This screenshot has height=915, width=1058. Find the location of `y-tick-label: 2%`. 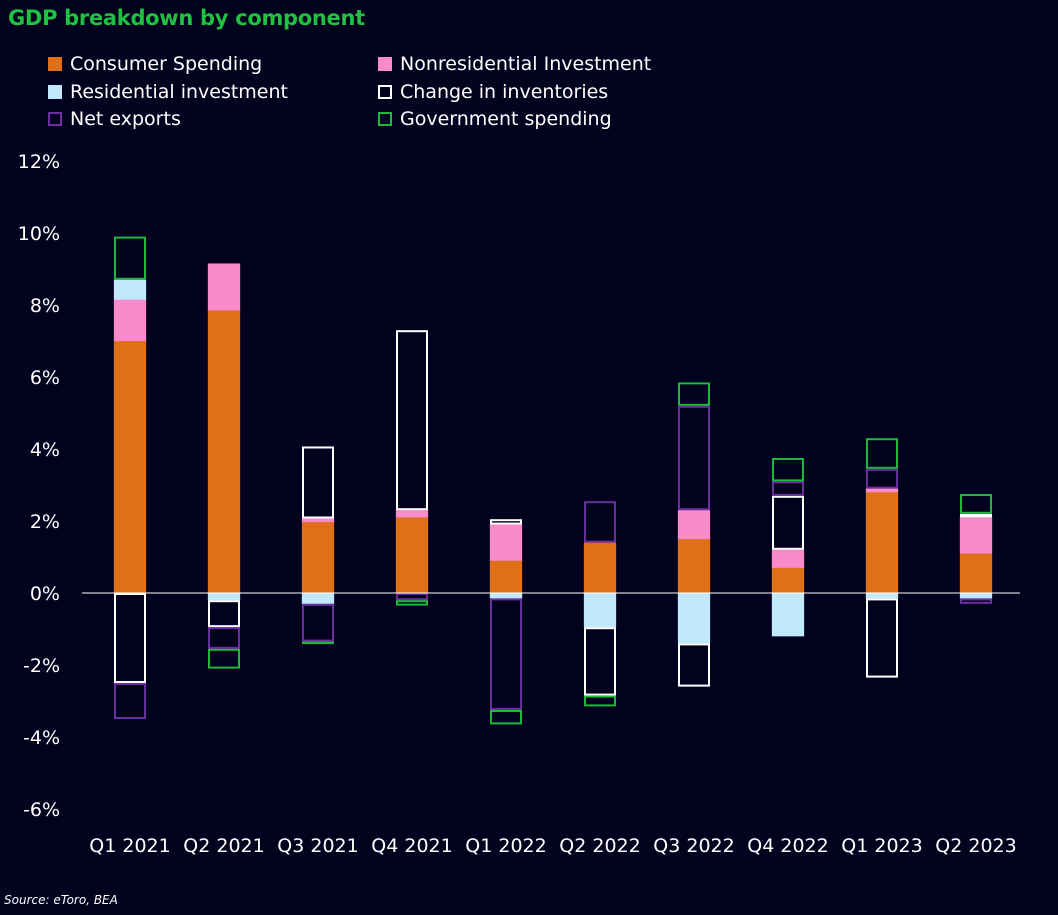

y-tick-label: 2% is located at coordinates (45, 522).